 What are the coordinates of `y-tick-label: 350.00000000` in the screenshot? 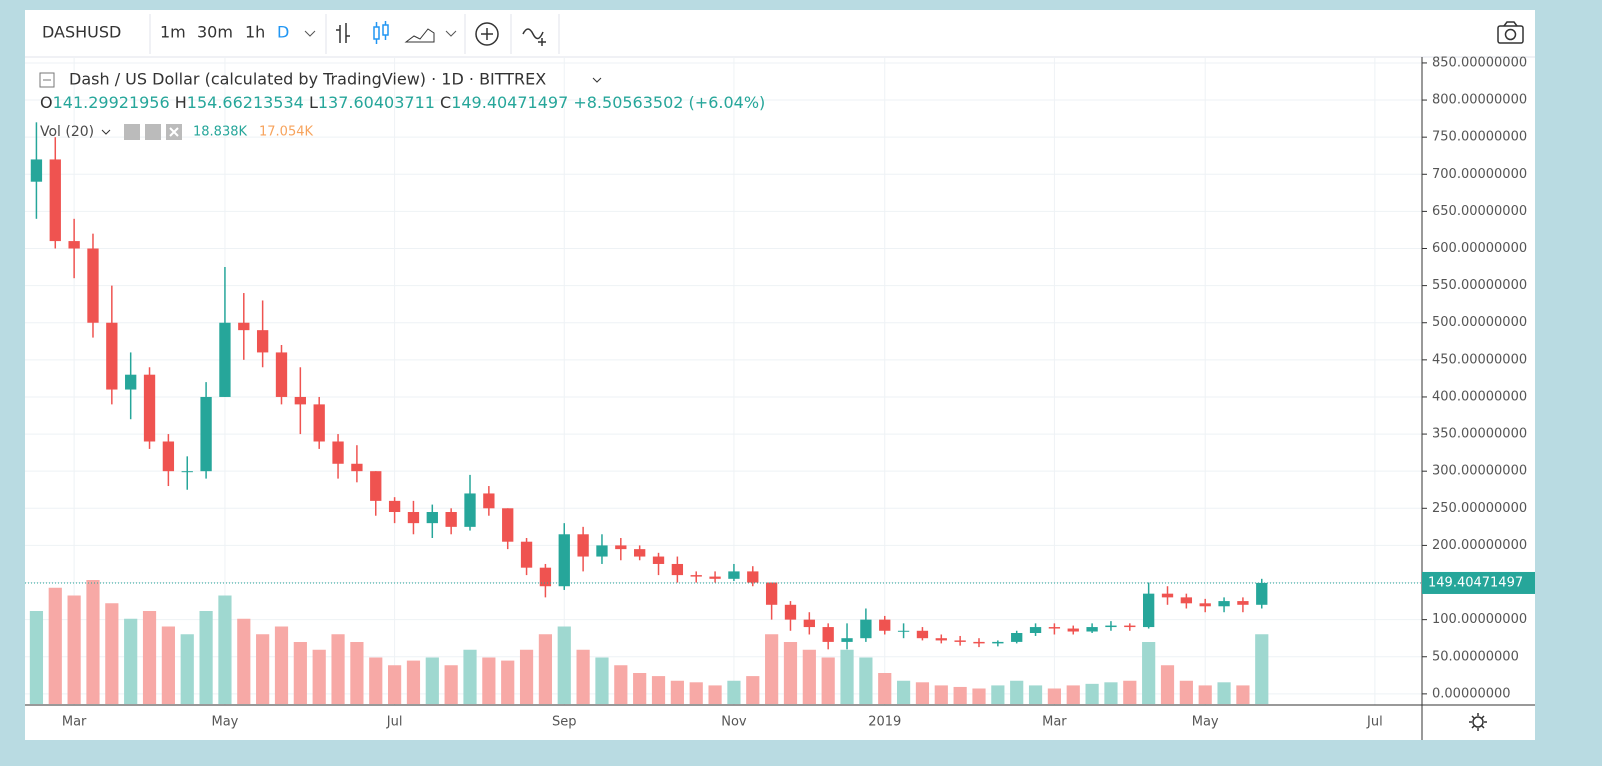 It's located at (1479, 434).